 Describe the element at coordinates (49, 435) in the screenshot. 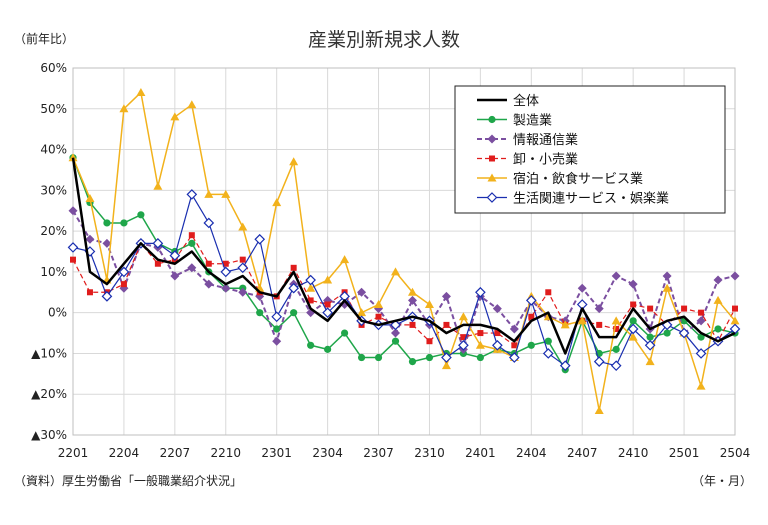

I see `y-tick-label: ▲30%` at that location.